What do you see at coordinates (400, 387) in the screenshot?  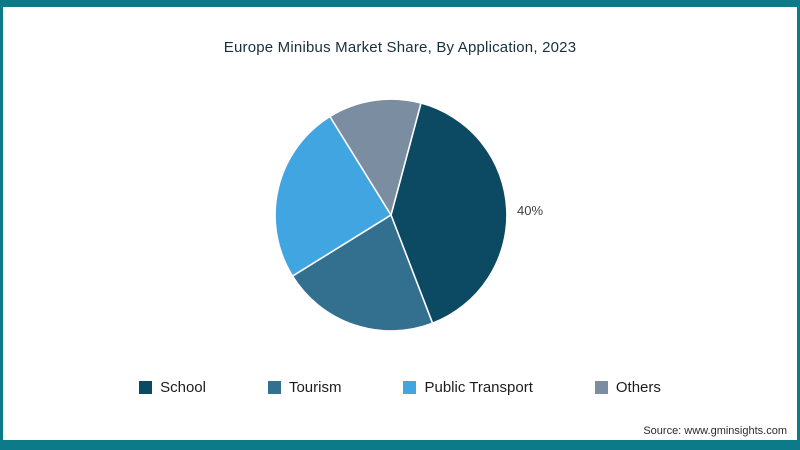 I see `legend: School Tourism Public Transport Others` at bounding box center [400, 387].